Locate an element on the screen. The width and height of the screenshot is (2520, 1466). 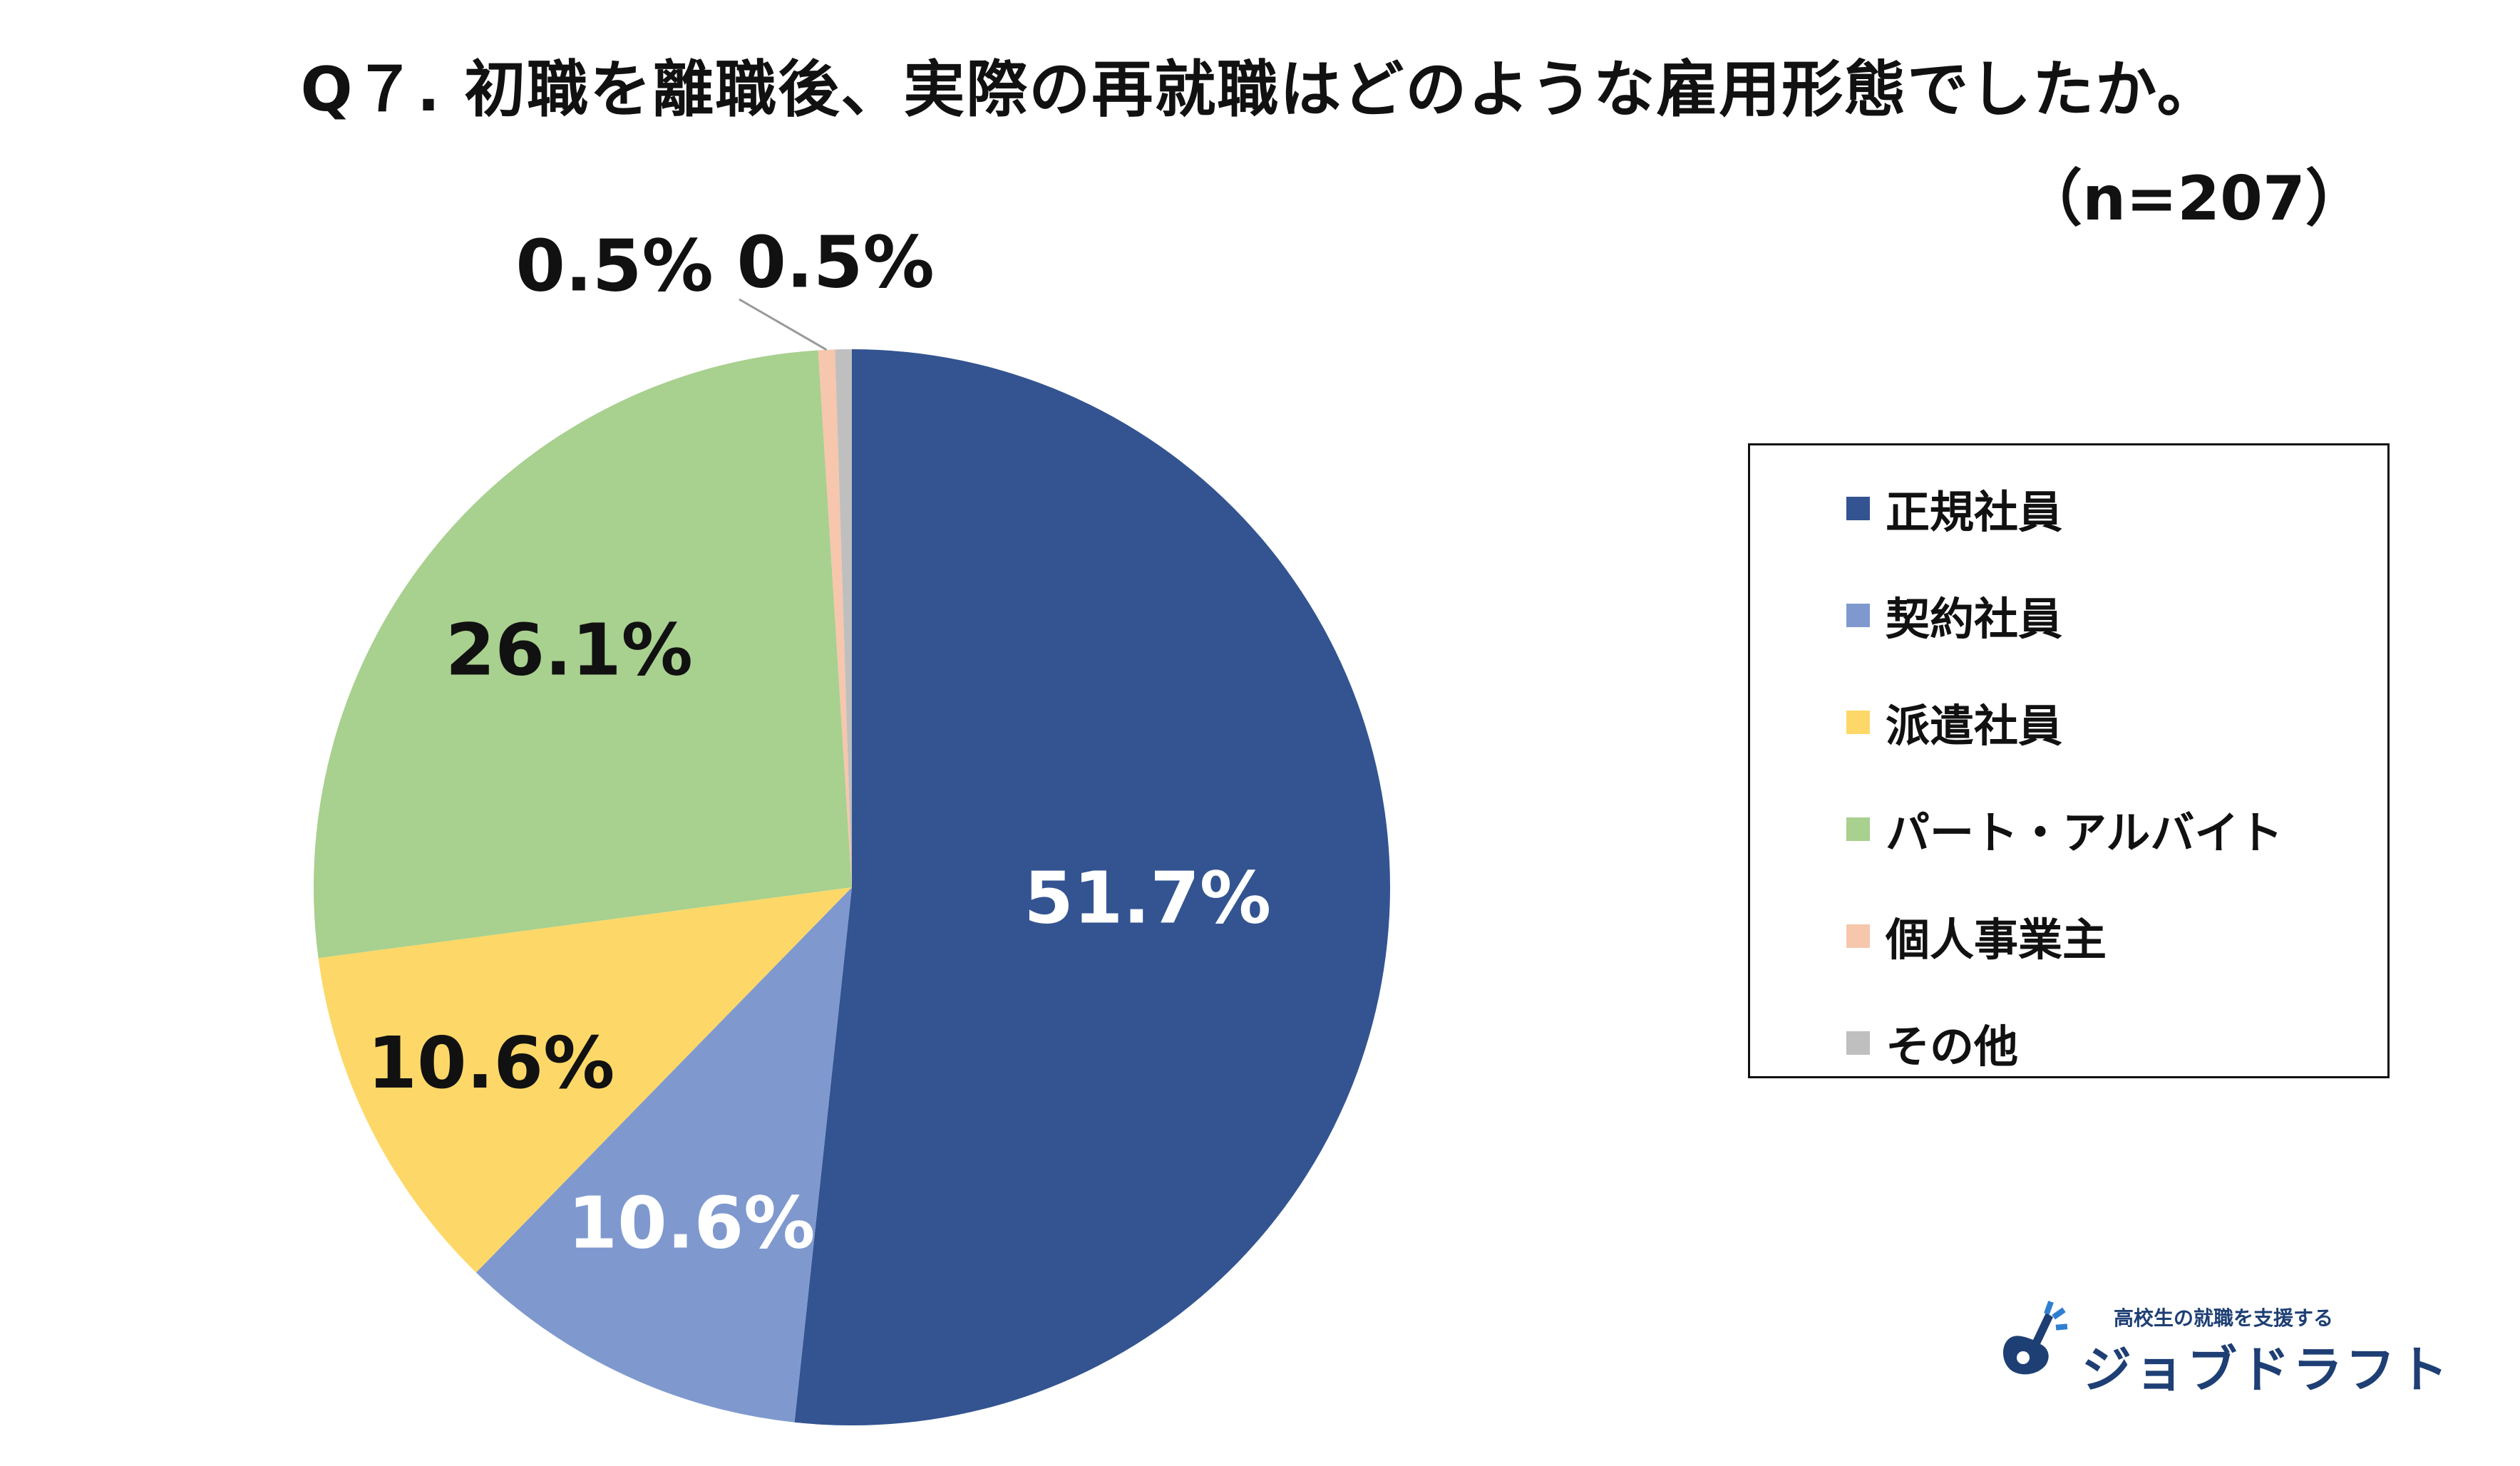
legend-item-3: 派遣社員 is located at coordinates (1954, 722).